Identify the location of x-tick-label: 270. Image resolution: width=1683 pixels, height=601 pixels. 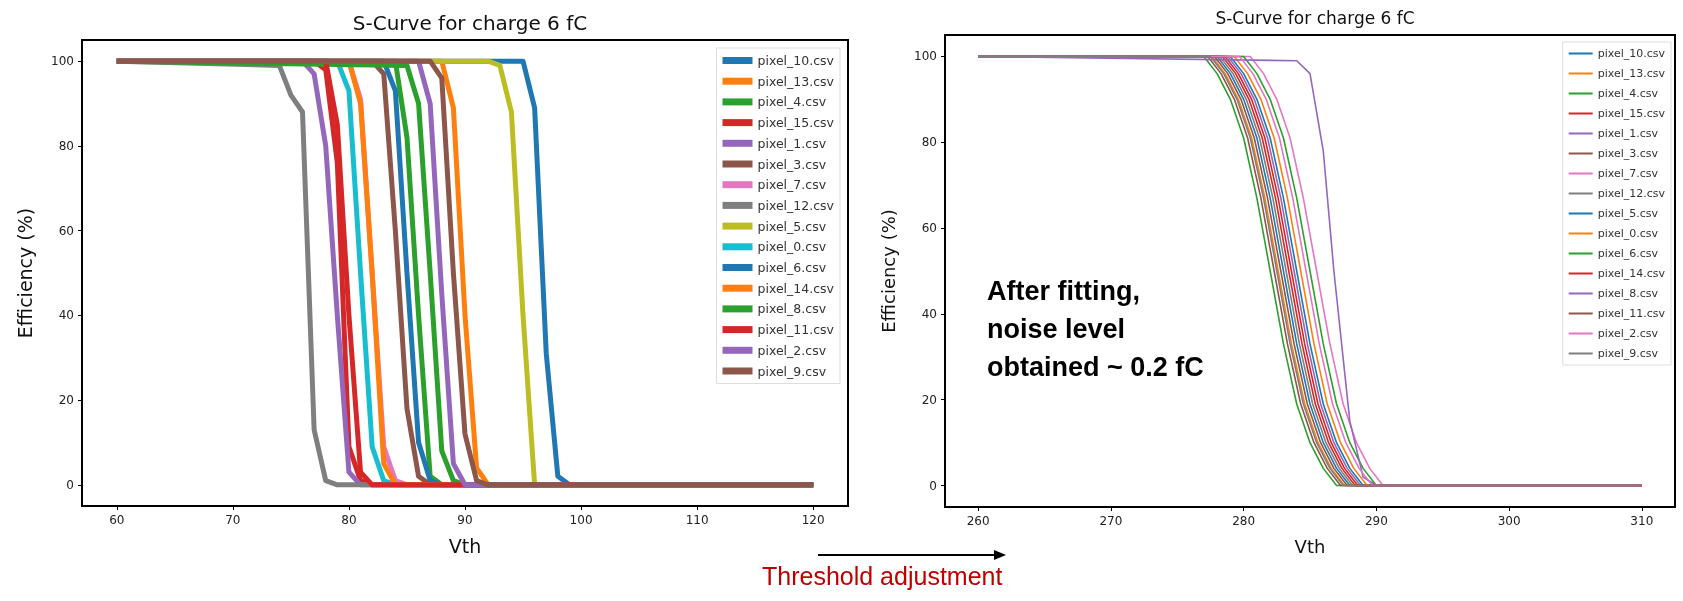
(1111, 521).